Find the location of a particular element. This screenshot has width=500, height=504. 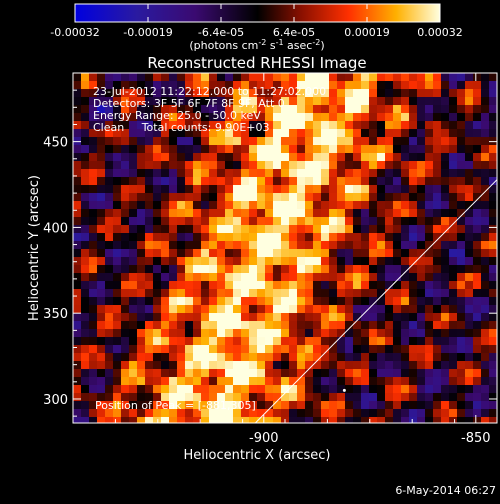

colorbar is located at coordinates (257, 13).